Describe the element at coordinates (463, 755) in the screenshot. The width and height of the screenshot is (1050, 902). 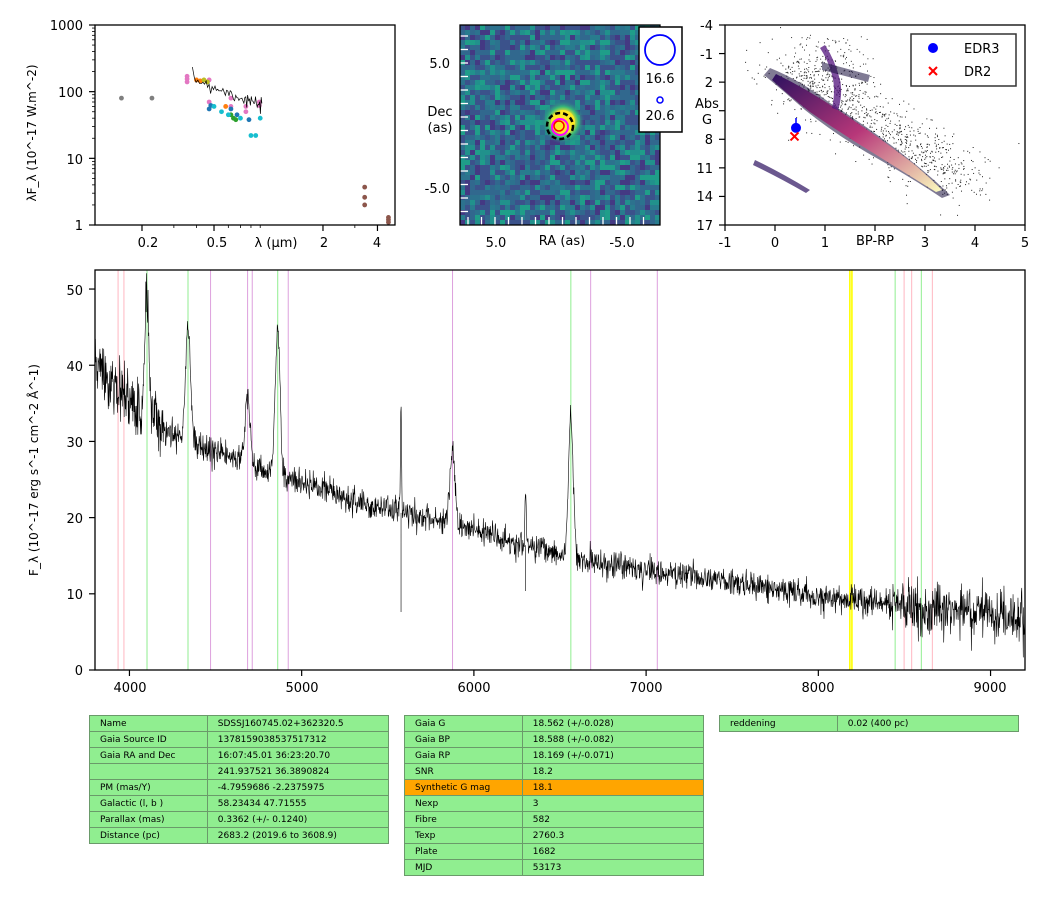
I see `table-key-cell: Gaia RP` at that location.